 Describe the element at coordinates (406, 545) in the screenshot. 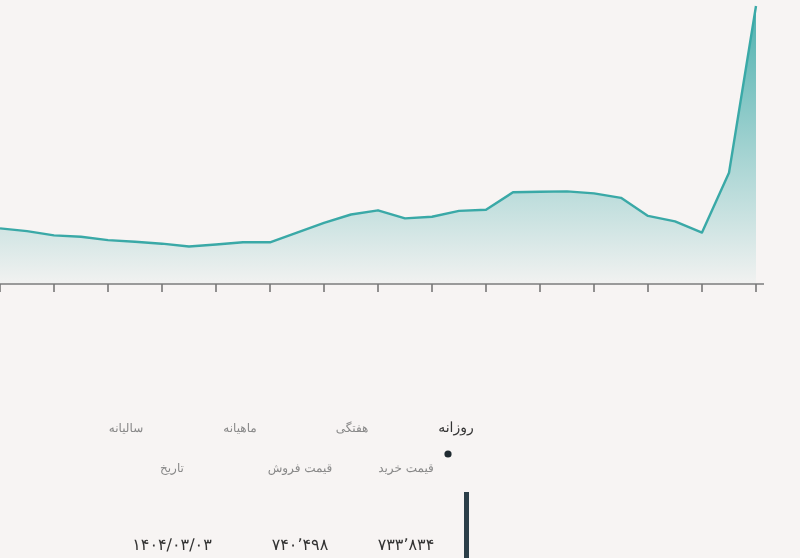

I see `text: ۷۳۳٬۸۳۴` at that location.